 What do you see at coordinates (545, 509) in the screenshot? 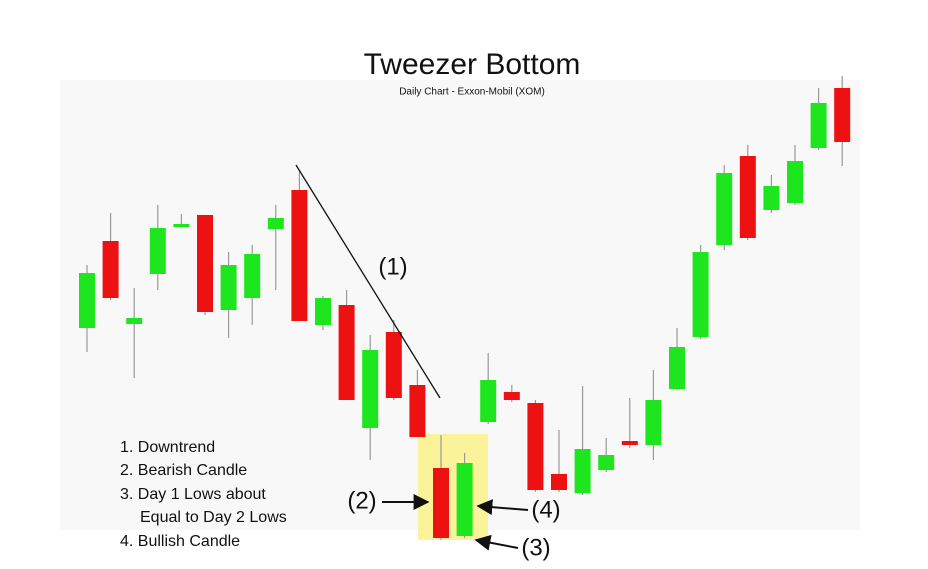
I see `annotation: (4)` at bounding box center [545, 509].